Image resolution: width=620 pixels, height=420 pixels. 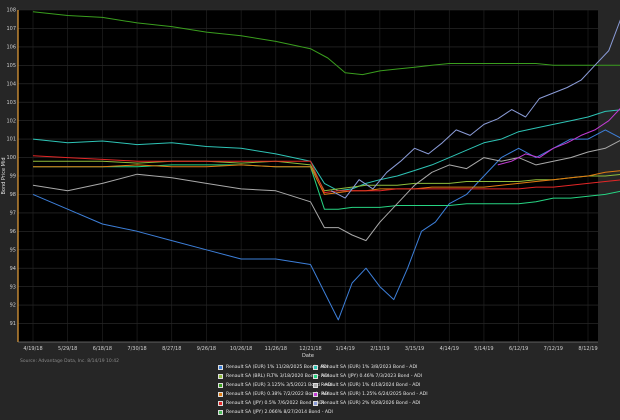 I want to click on x-axis-title: Date, so click(x=308, y=356).